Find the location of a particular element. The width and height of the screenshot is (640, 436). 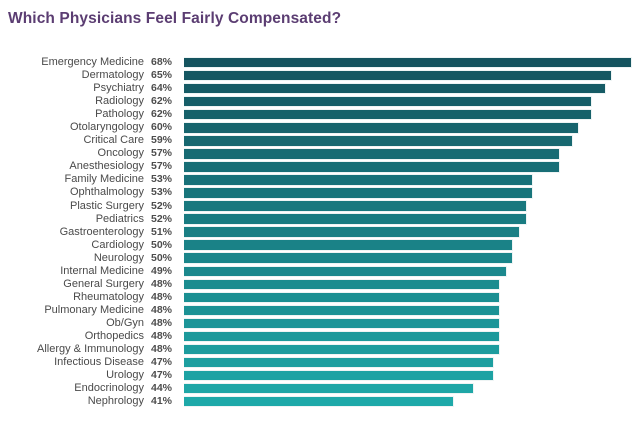

chart-row: Pathology 62% is located at coordinates (320, 114).